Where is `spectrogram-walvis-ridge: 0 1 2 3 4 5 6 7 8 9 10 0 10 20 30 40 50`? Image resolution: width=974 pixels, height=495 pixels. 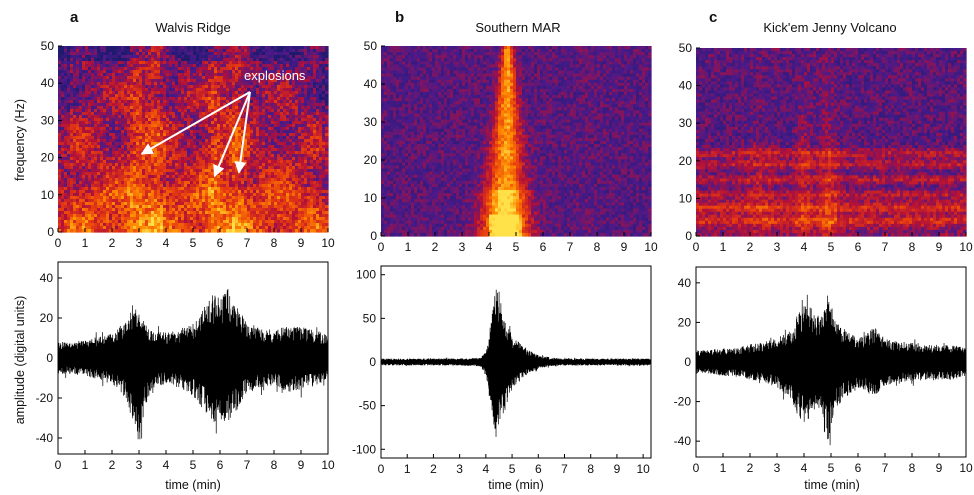 spectrogram-walvis-ridge: 0 1 2 3 4 5 6 7 8 9 10 0 10 20 30 40 50 is located at coordinates (188, 144).